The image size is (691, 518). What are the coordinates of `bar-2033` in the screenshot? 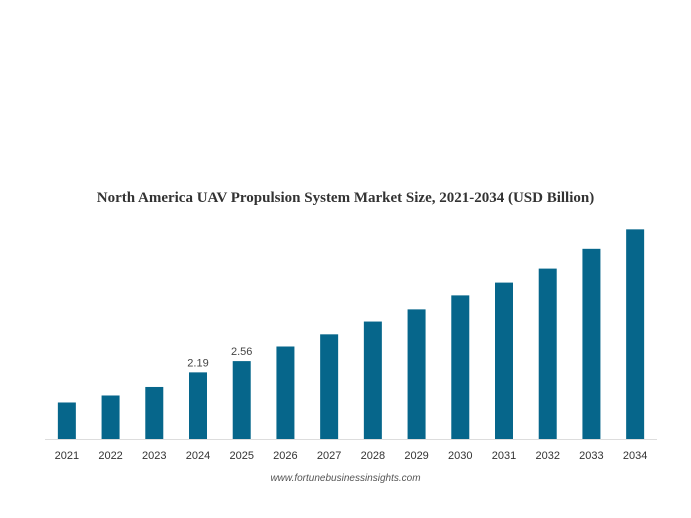 It's located at (591, 343).